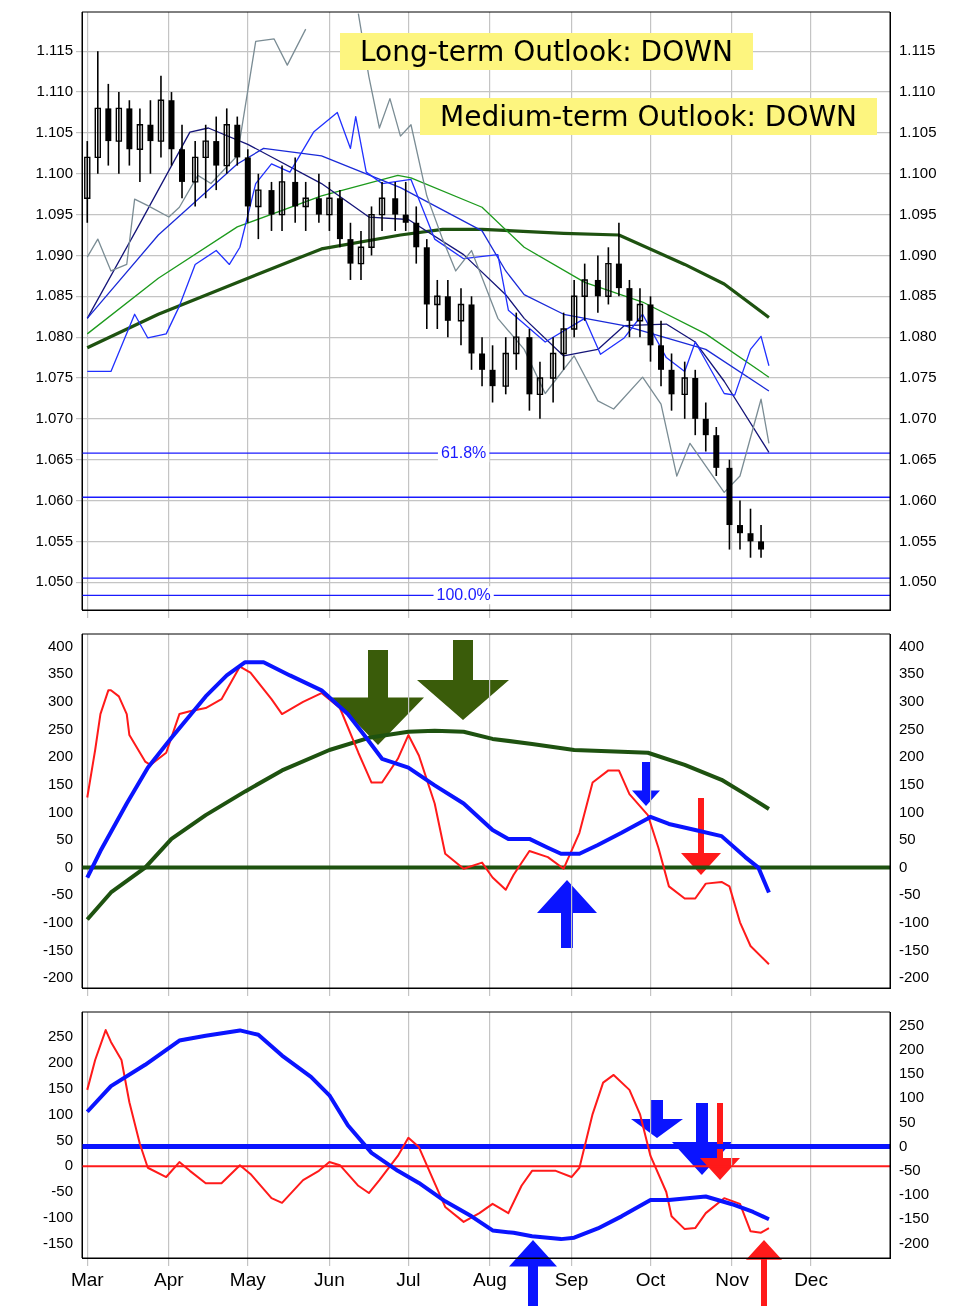 This screenshot has width=962, height=1306. Describe the element at coordinates (248, 1279) in the screenshot. I see `x-tick-label: May` at that location.